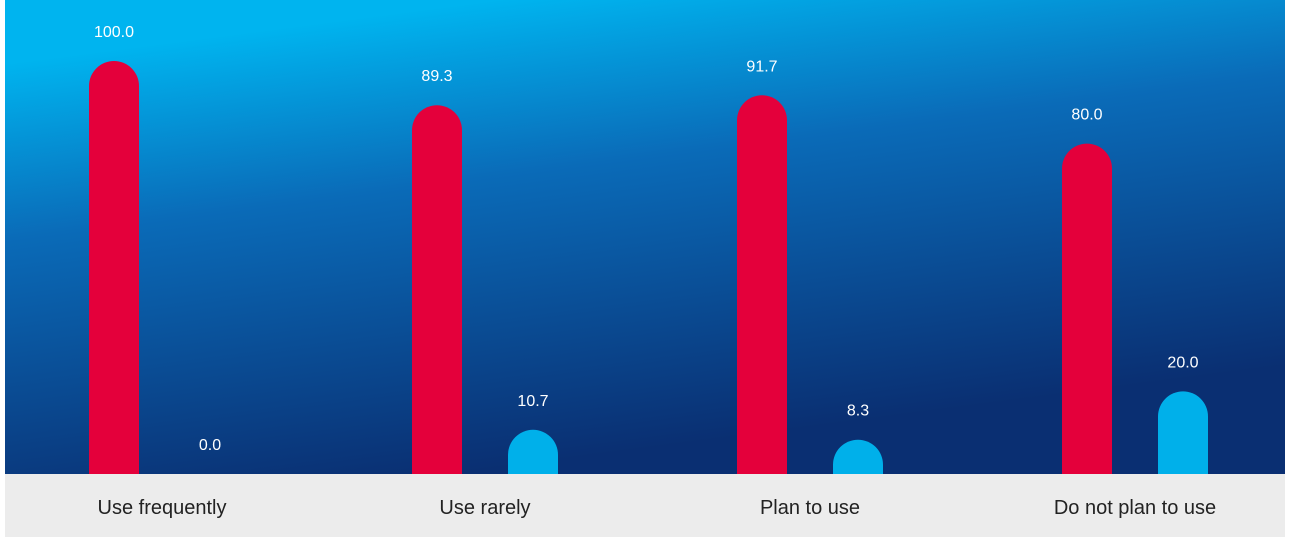 This screenshot has height=537, width=1290. What do you see at coordinates (761, 66) in the screenshot?
I see `value-label: 91.7` at bounding box center [761, 66].